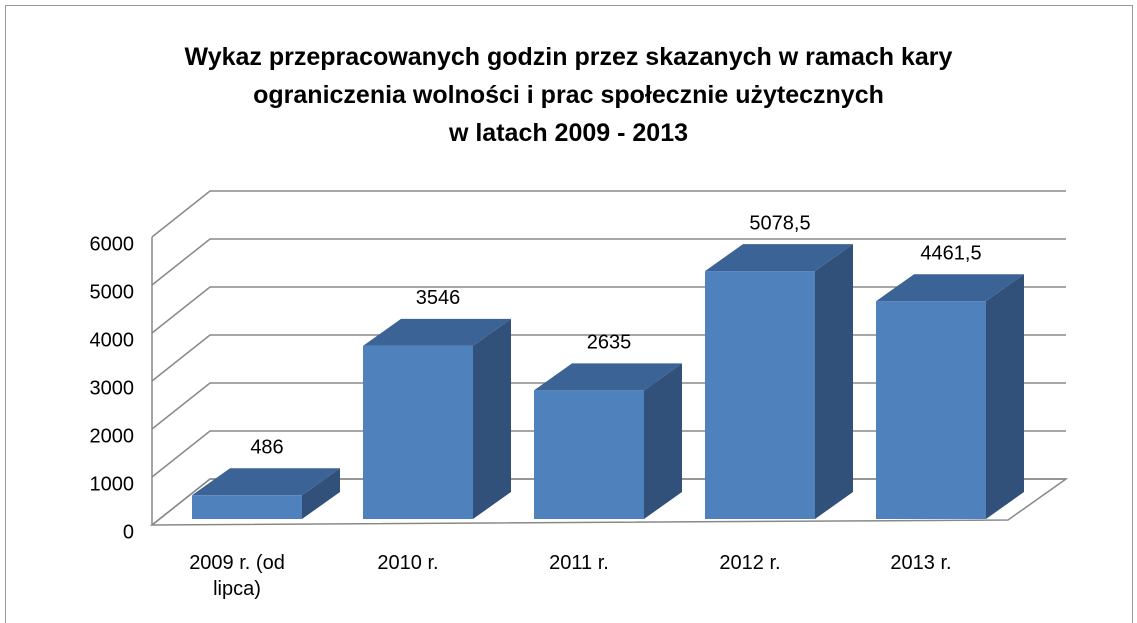 The width and height of the screenshot is (1137, 623). I want to click on y-tick-label: 5000, so click(112, 292).